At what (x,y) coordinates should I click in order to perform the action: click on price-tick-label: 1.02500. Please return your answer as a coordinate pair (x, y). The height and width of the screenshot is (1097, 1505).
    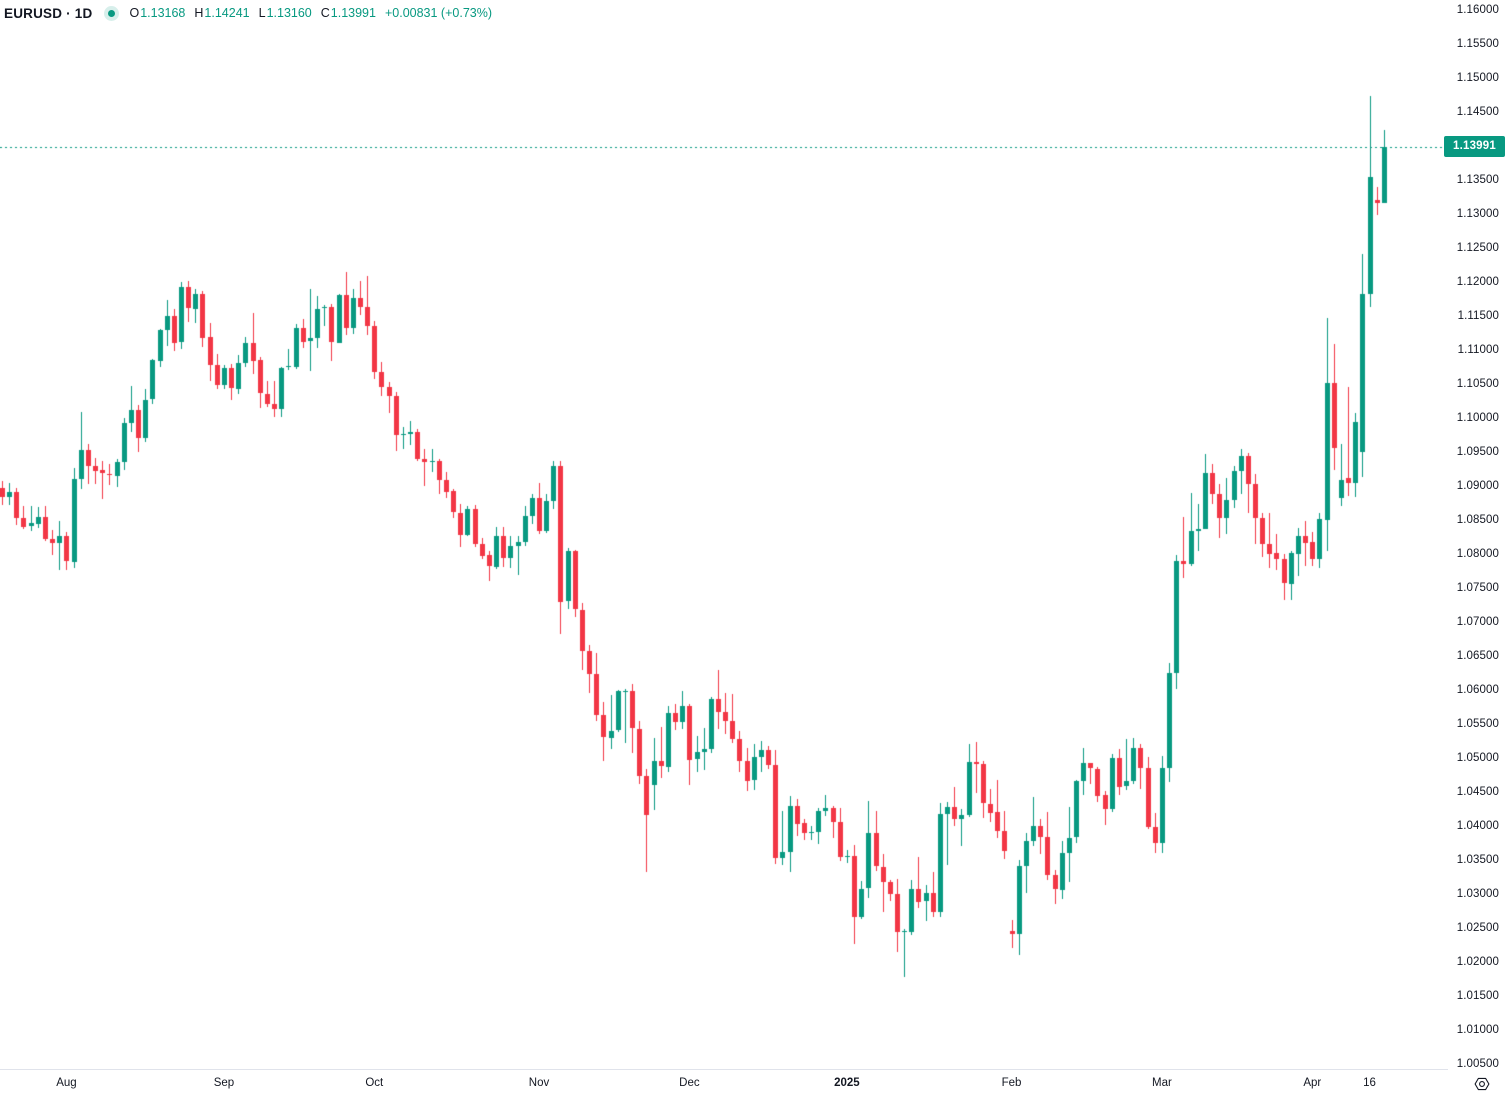
    Looking at the image, I should click on (1477, 928).